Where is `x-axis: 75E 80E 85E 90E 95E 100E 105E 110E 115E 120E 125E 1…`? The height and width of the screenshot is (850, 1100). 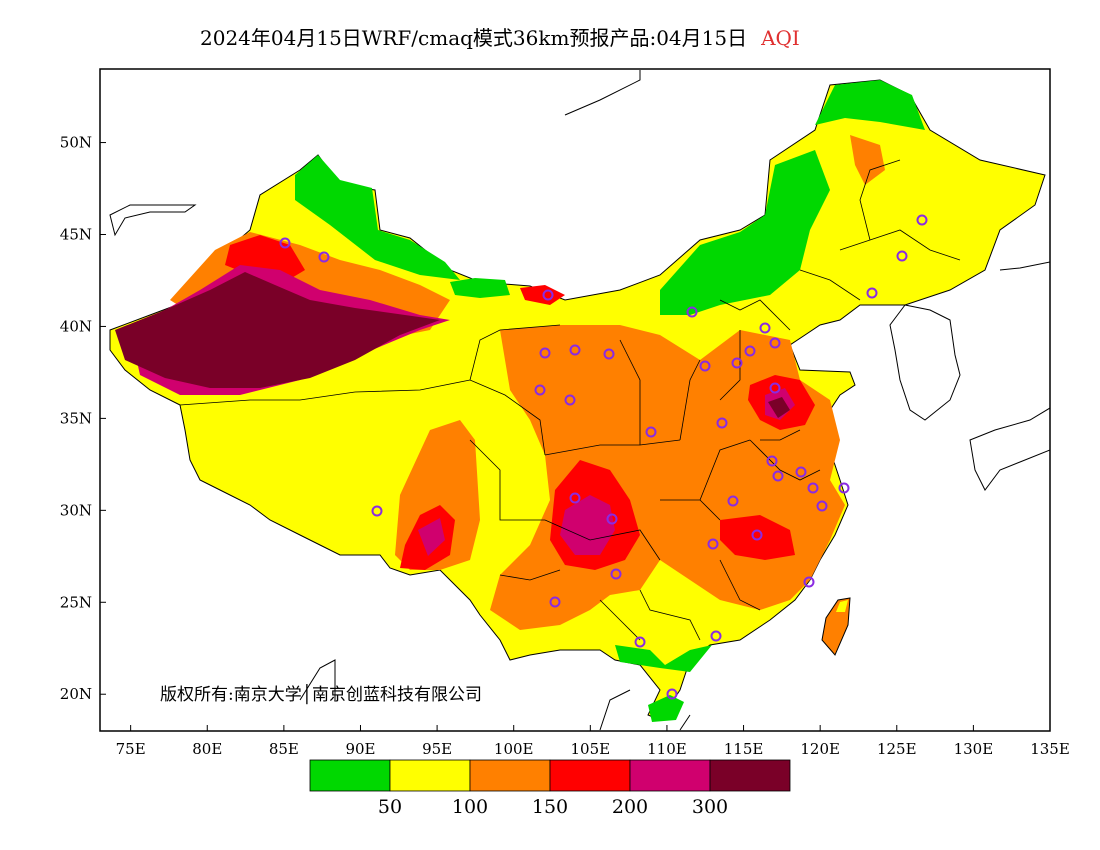 x-axis: 75E 80E 85E 90E 95E 100E 105E 110E 115E 120E 125E 1… is located at coordinates (593, 741).